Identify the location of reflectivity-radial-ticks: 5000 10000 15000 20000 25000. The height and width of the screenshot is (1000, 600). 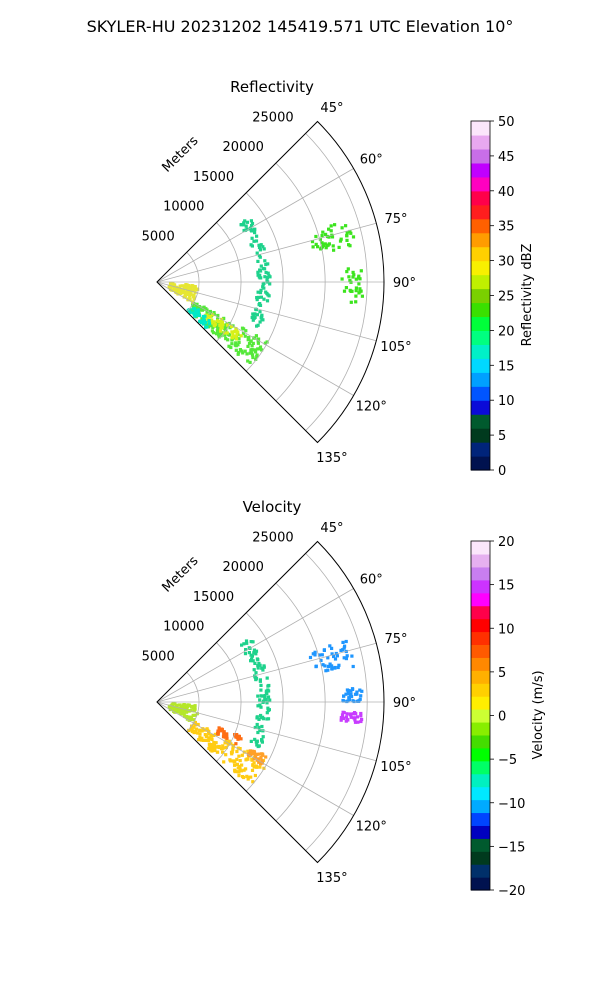
(218, 177).